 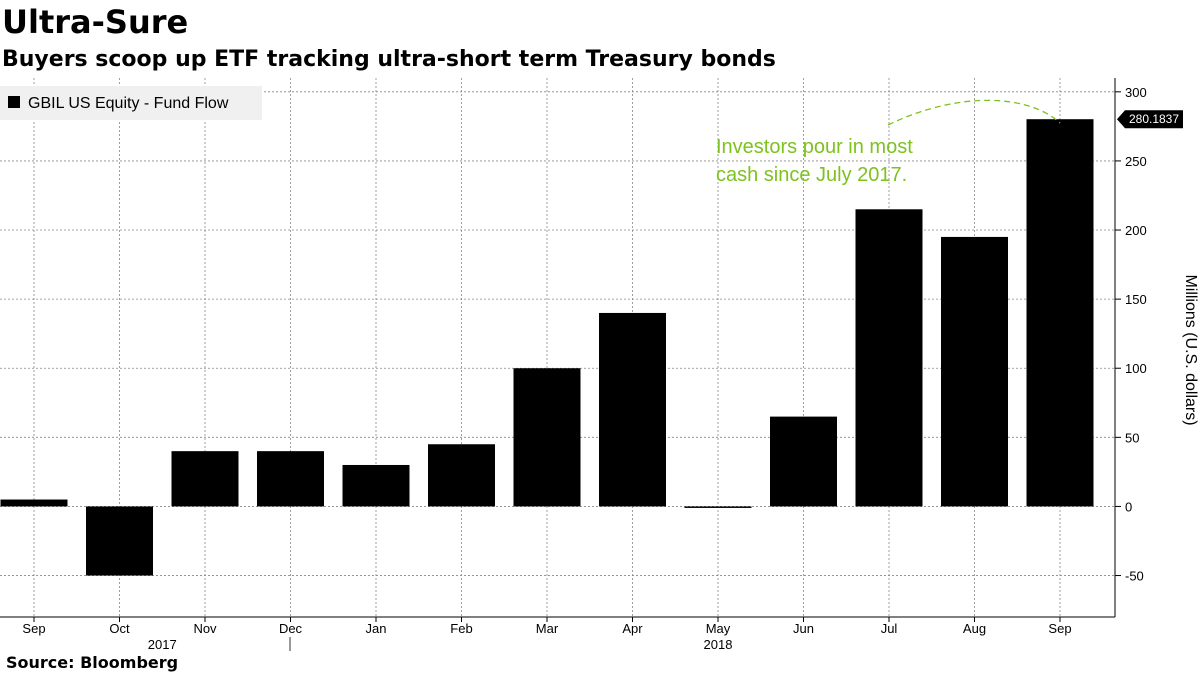 What do you see at coordinates (128, 103) in the screenshot?
I see `legend-label: GBIL US Equity - Fund Flow` at bounding box center [128, 103].